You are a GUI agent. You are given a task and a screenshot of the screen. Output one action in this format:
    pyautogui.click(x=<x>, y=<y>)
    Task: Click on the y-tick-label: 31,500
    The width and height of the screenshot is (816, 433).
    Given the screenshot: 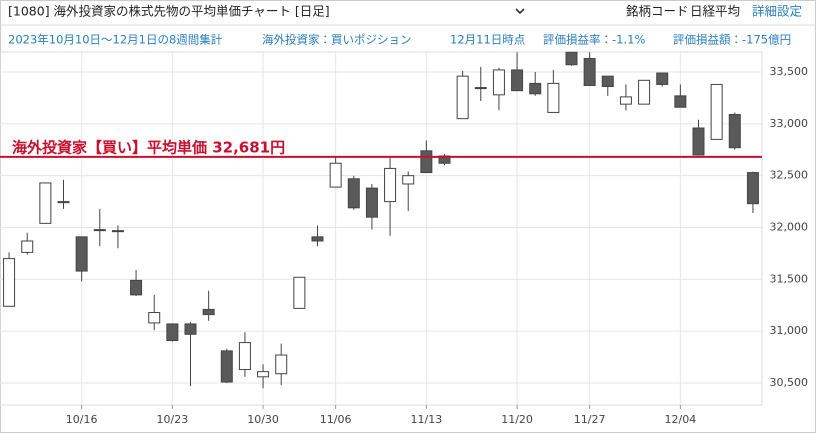 What is the action you would take?
    pyautogui.click(x=789, y=278)
    